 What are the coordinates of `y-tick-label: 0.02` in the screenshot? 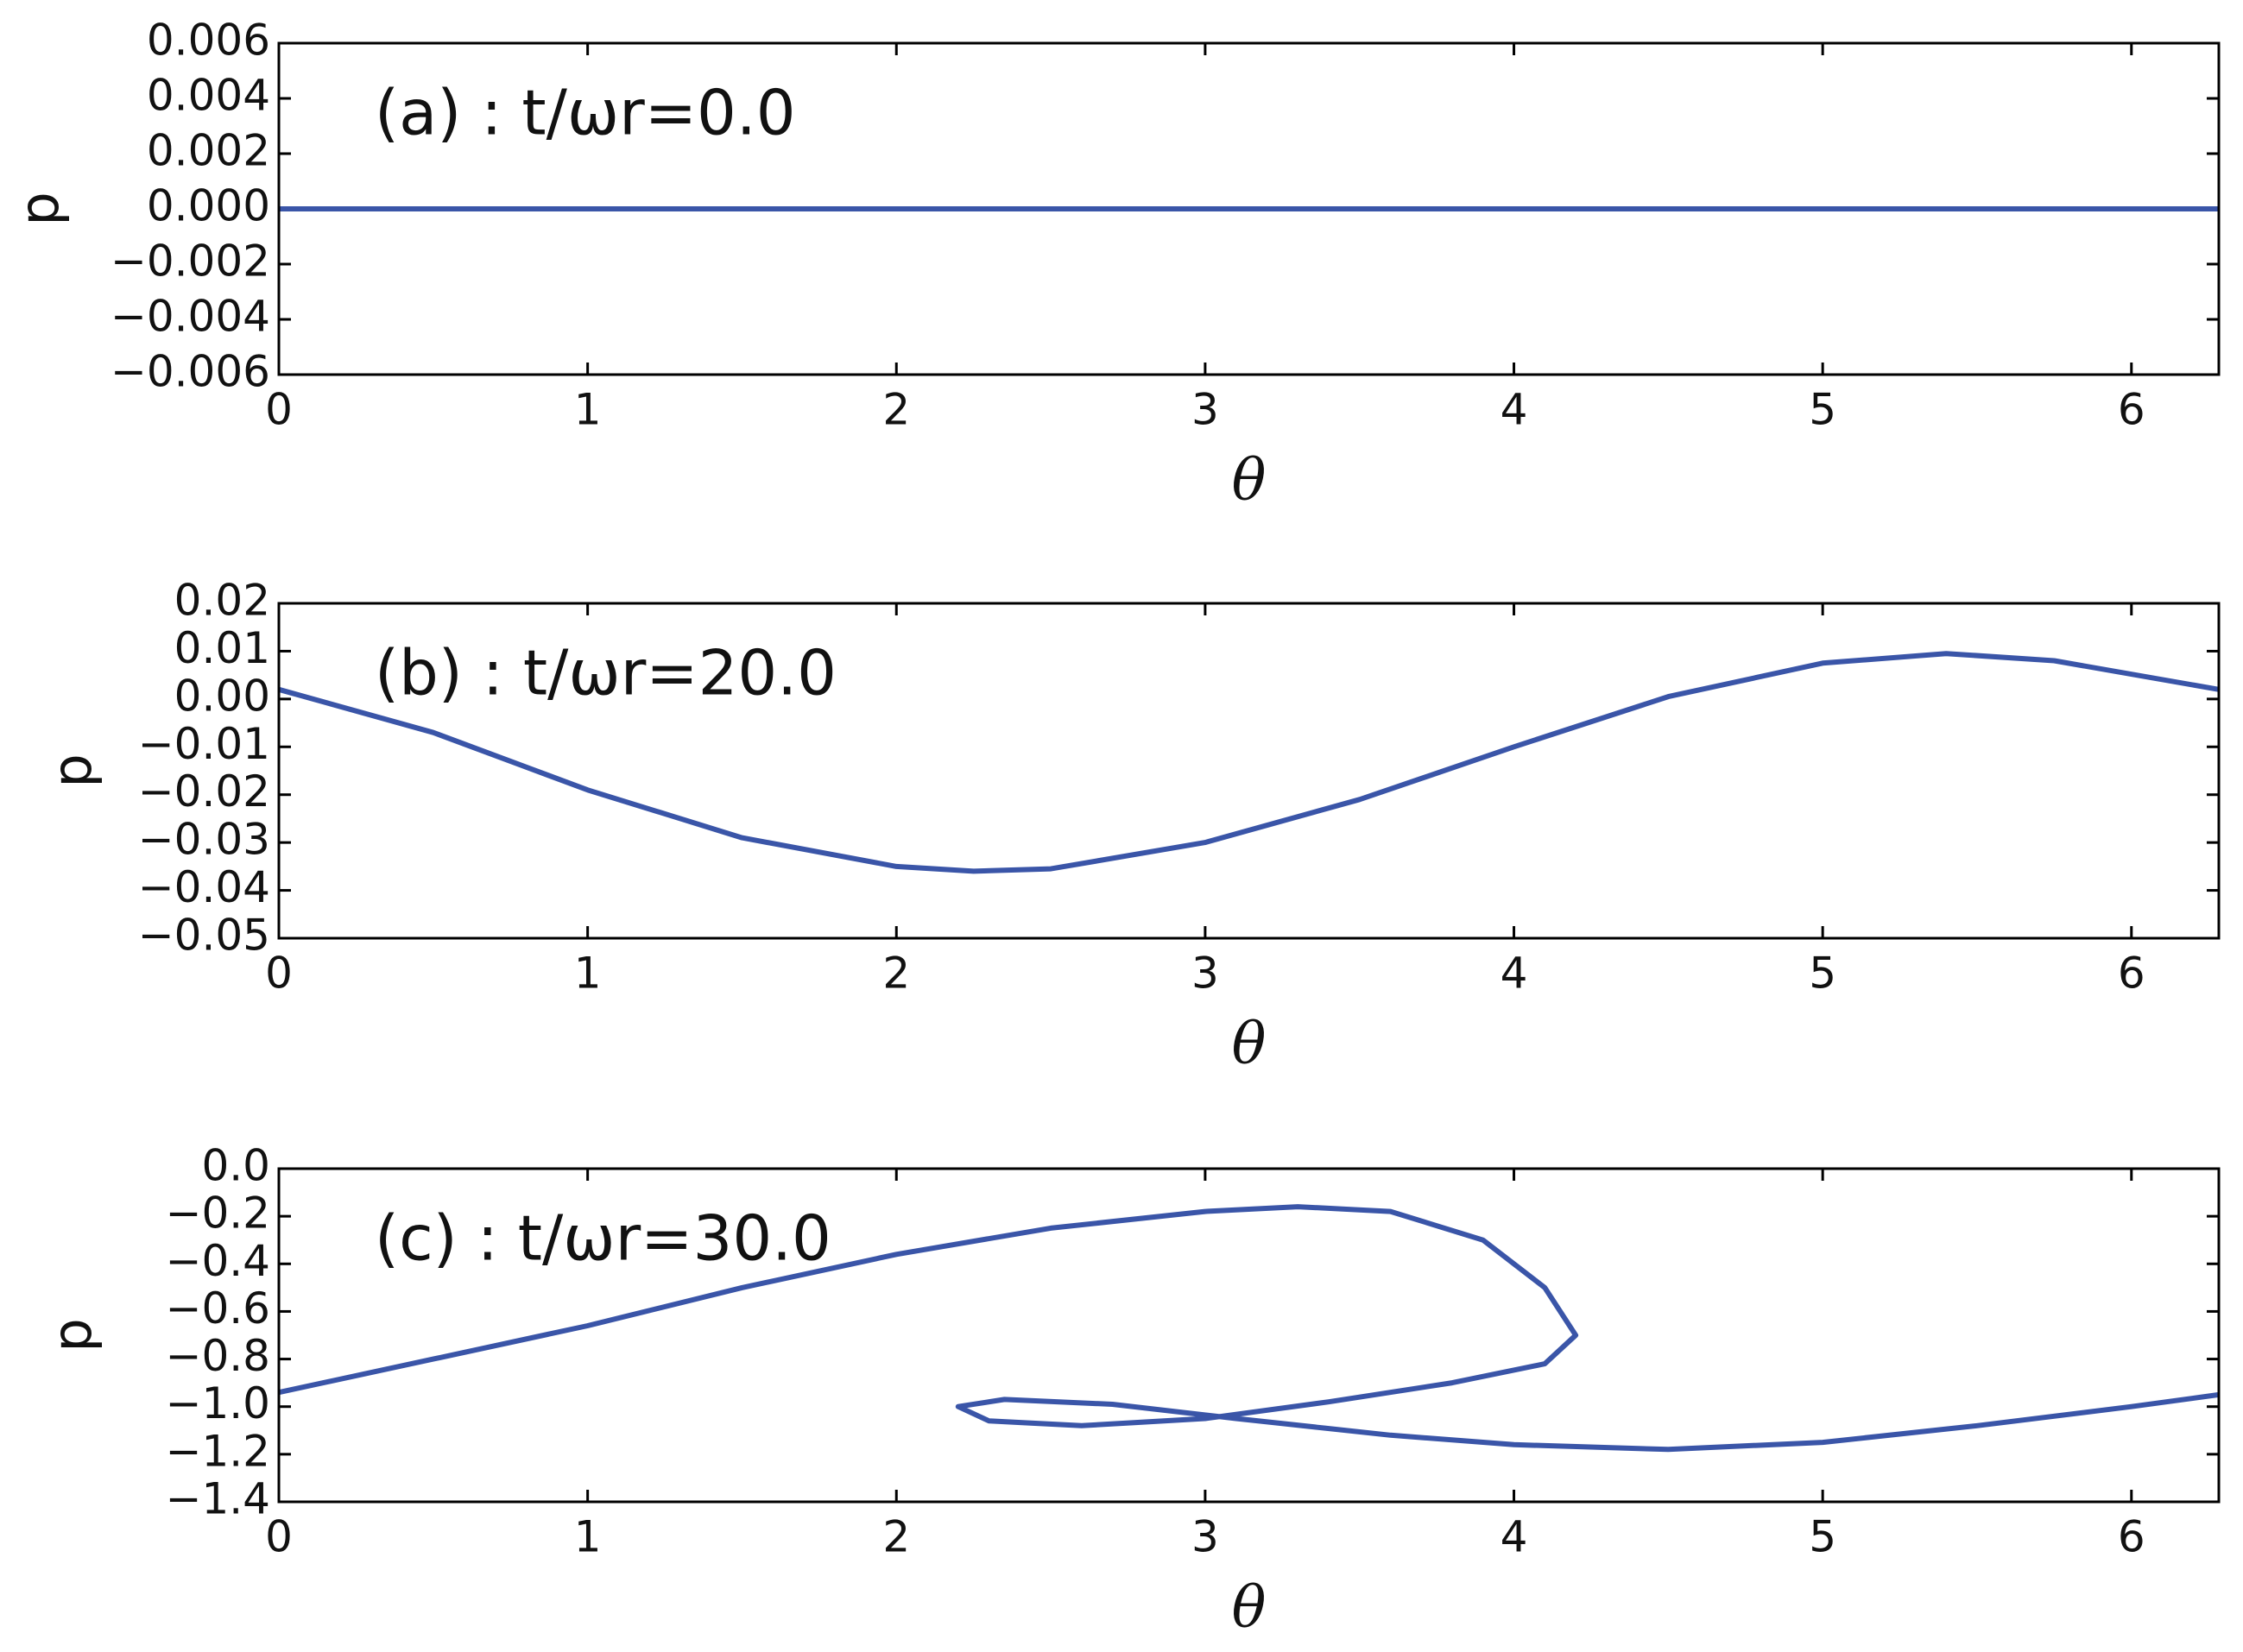 It's located at (222, 601).